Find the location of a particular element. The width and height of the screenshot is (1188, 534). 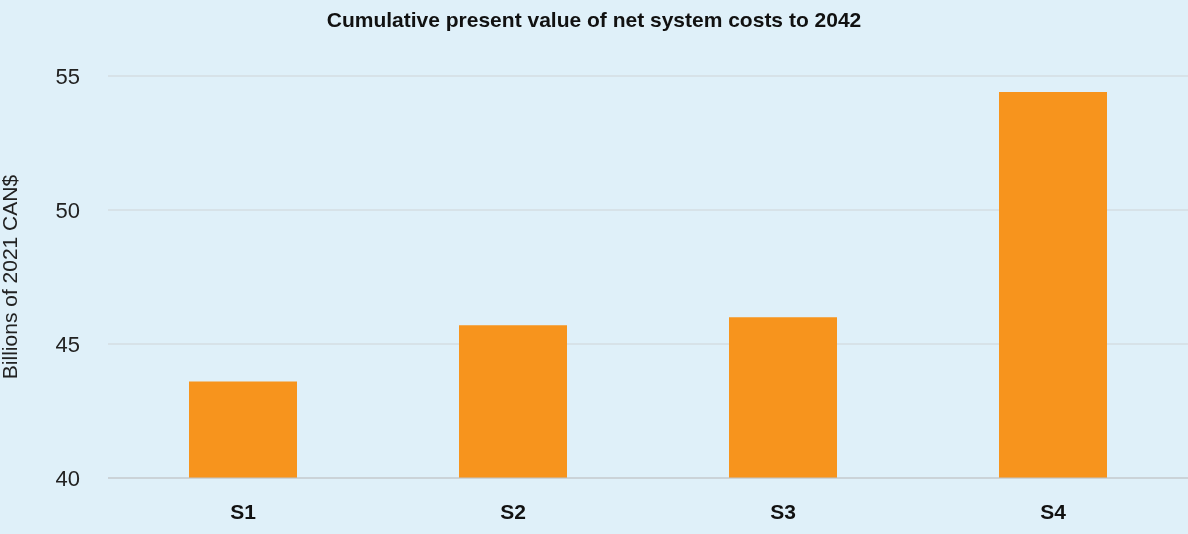

y-tick-label: 50 is located at coordinates (67, 210).